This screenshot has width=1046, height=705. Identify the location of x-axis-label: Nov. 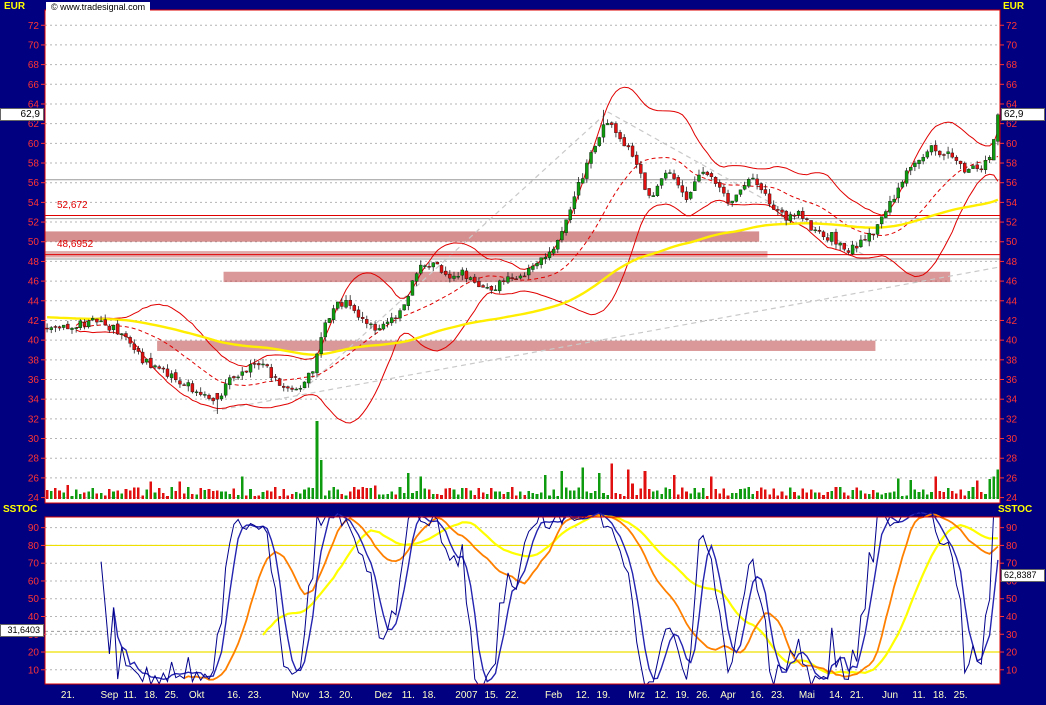
(301, 695).